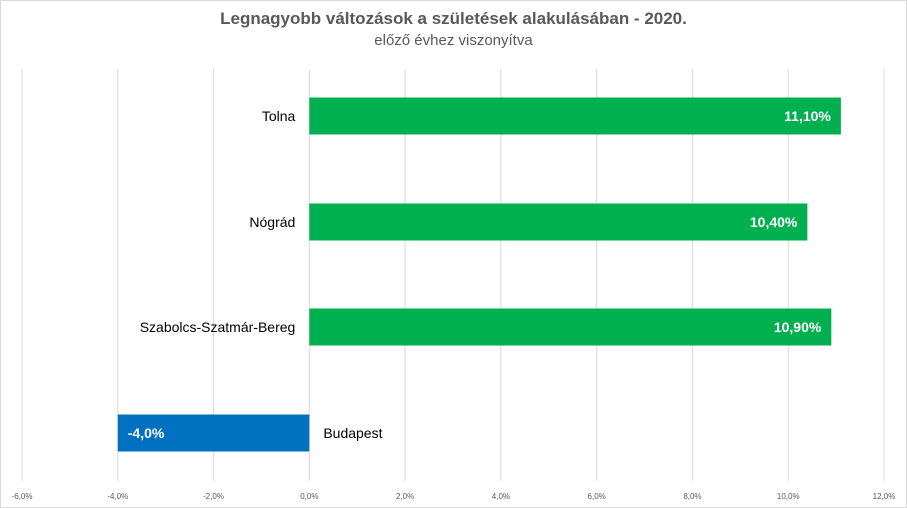  What do you see at coordinates (146, 433) in the screenshot?
I see `data-label-3: -4,0%` at bounding box center [146, 433].